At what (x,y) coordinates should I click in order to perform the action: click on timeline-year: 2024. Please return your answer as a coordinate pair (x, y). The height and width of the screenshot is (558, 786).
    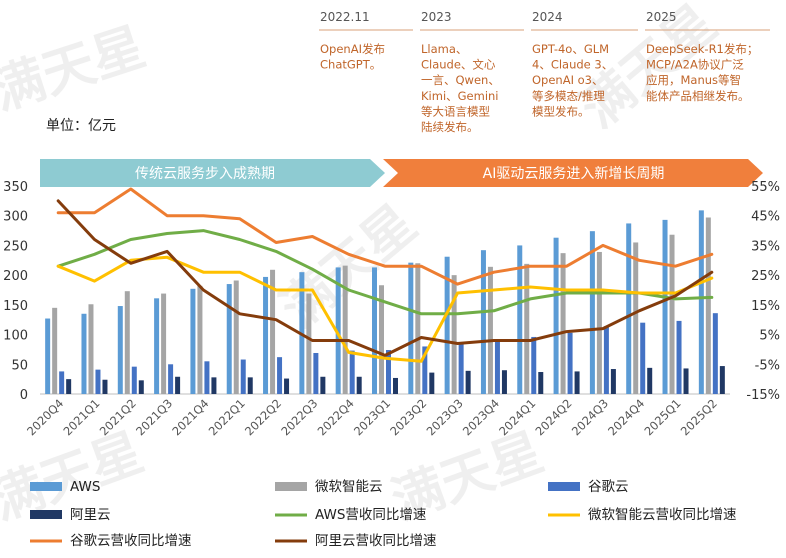
    Looking at the image, I should click on (547, 17).